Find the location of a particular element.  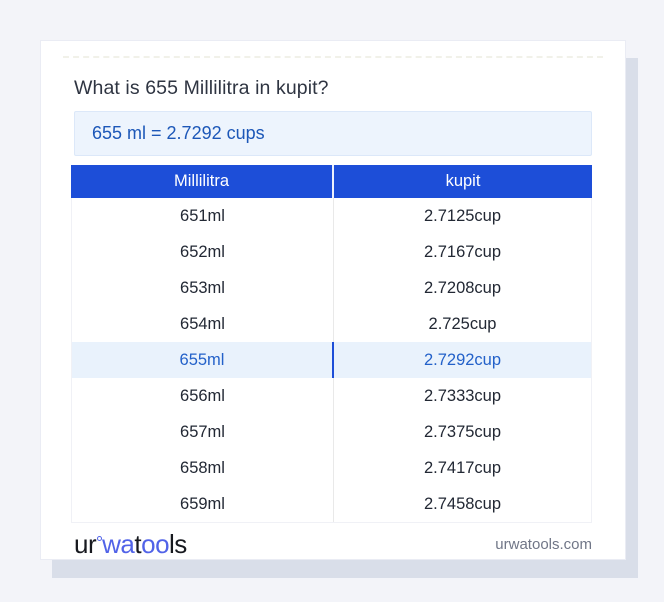

table-row: 657ml 2.7375cup is located at coordinates (331, 432).